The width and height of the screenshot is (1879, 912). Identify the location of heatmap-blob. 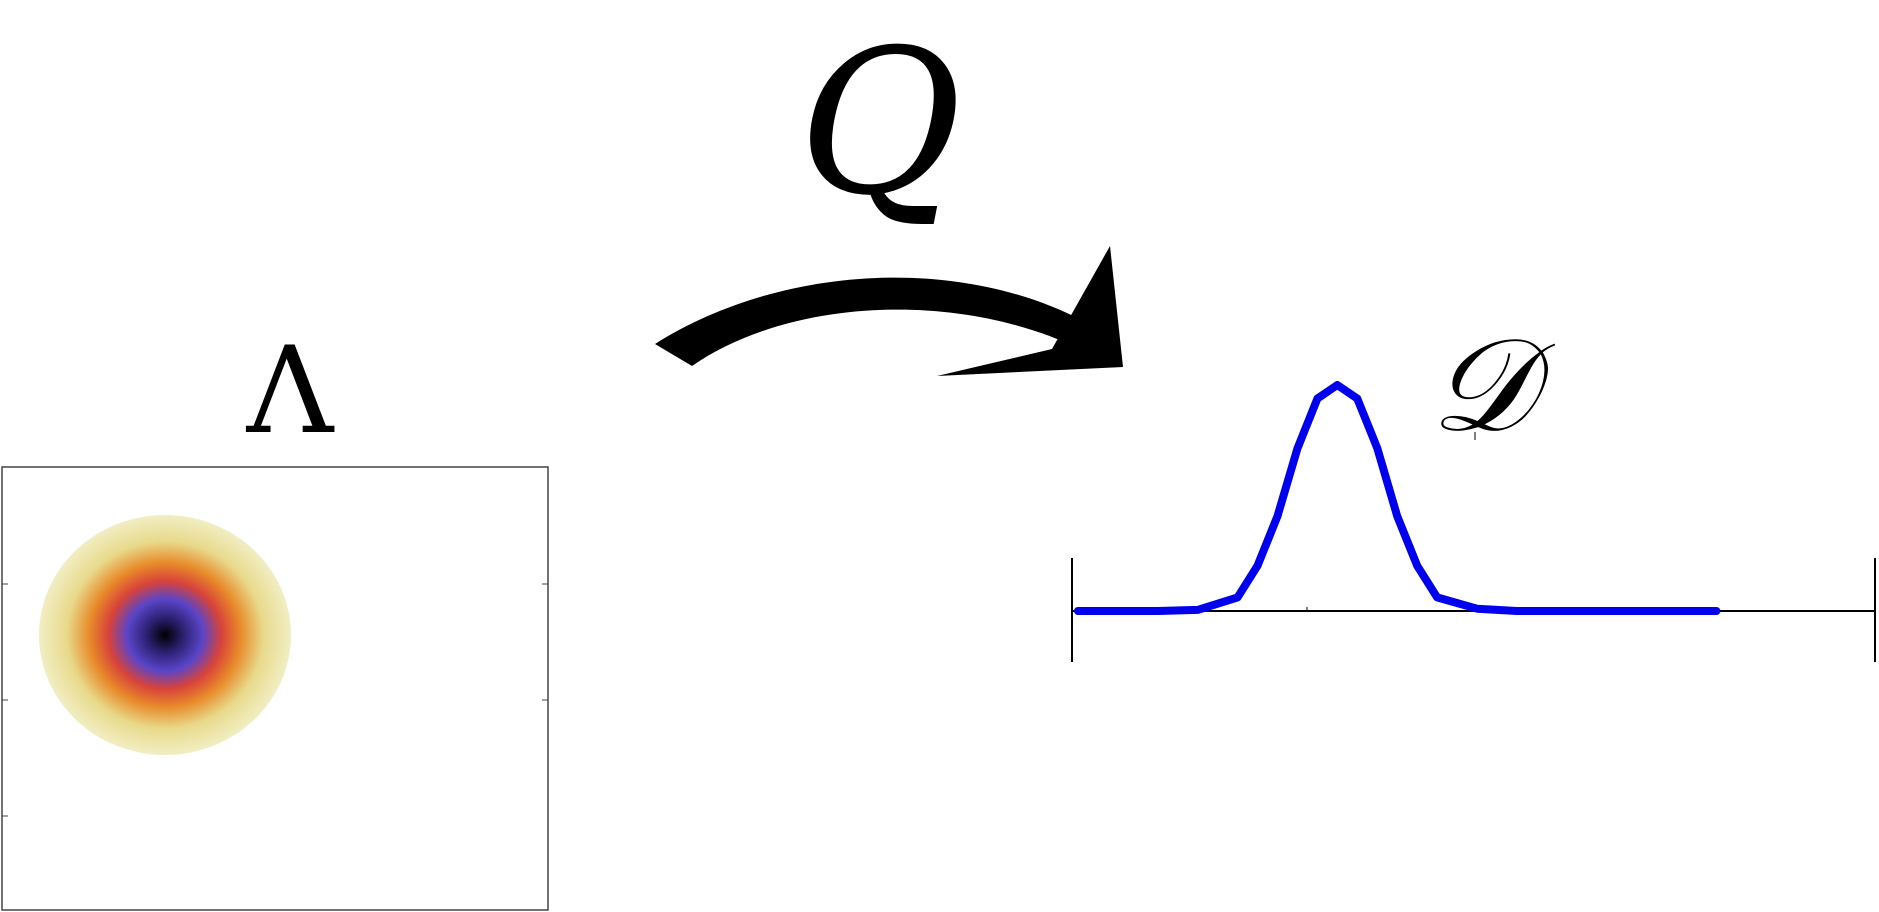
(165, 635).